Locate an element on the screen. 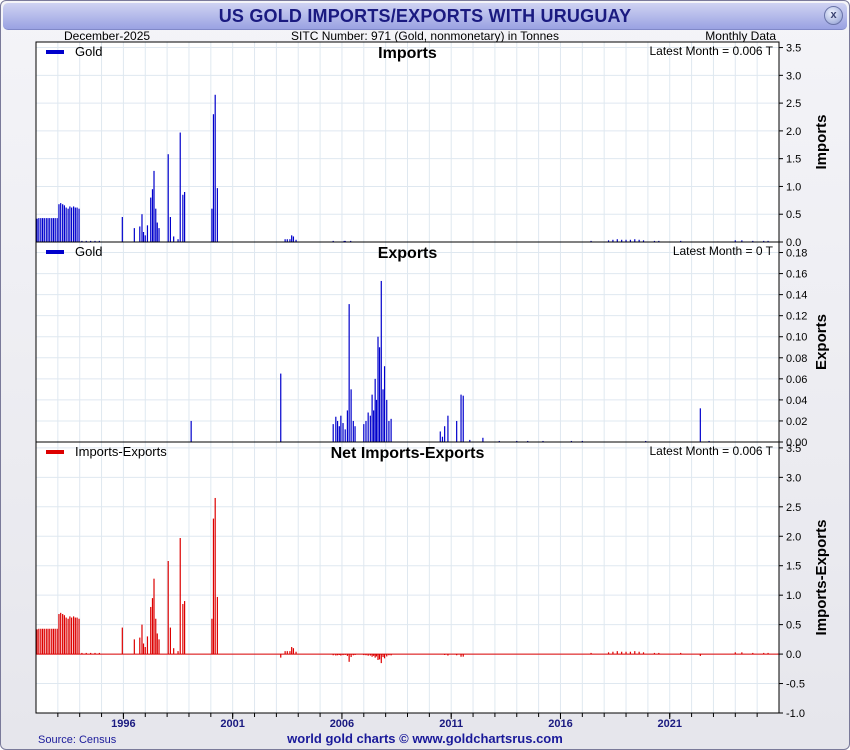  imports-ytick-label: 3.0 is located at coordinates (793, 76).